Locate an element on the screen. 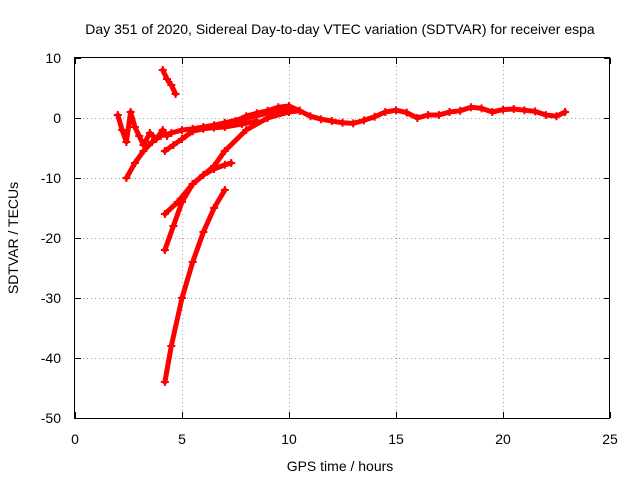 This screenshot has width=640, height=485. y-tick-label-0: 10 is located at coordinates (53, 58).